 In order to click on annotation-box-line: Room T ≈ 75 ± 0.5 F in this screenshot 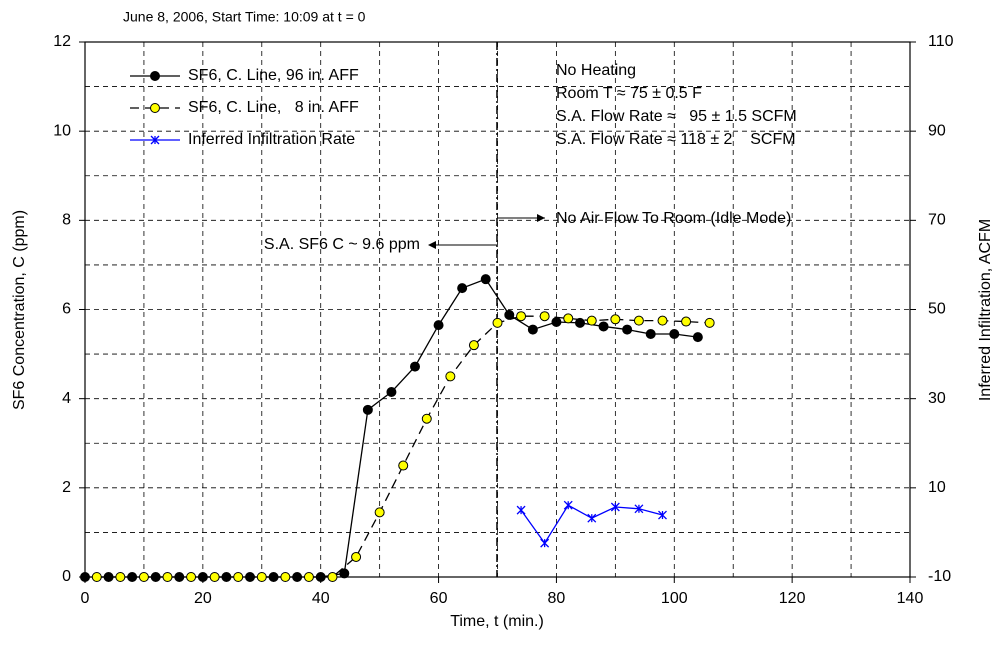, I will do `click(629, 93)`.